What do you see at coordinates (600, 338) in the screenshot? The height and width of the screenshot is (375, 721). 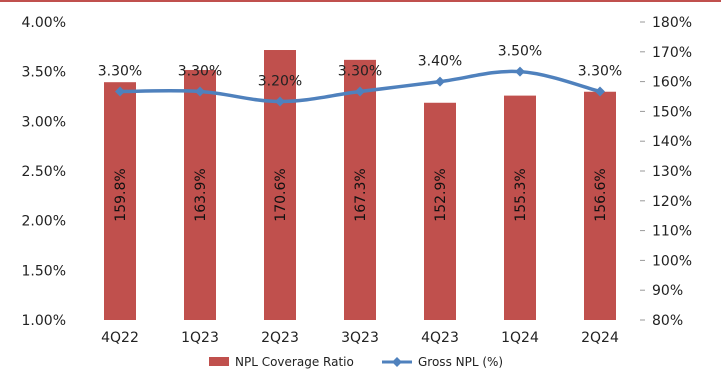 I see `category-label: 2Q24` at bounding box center [600, 338].